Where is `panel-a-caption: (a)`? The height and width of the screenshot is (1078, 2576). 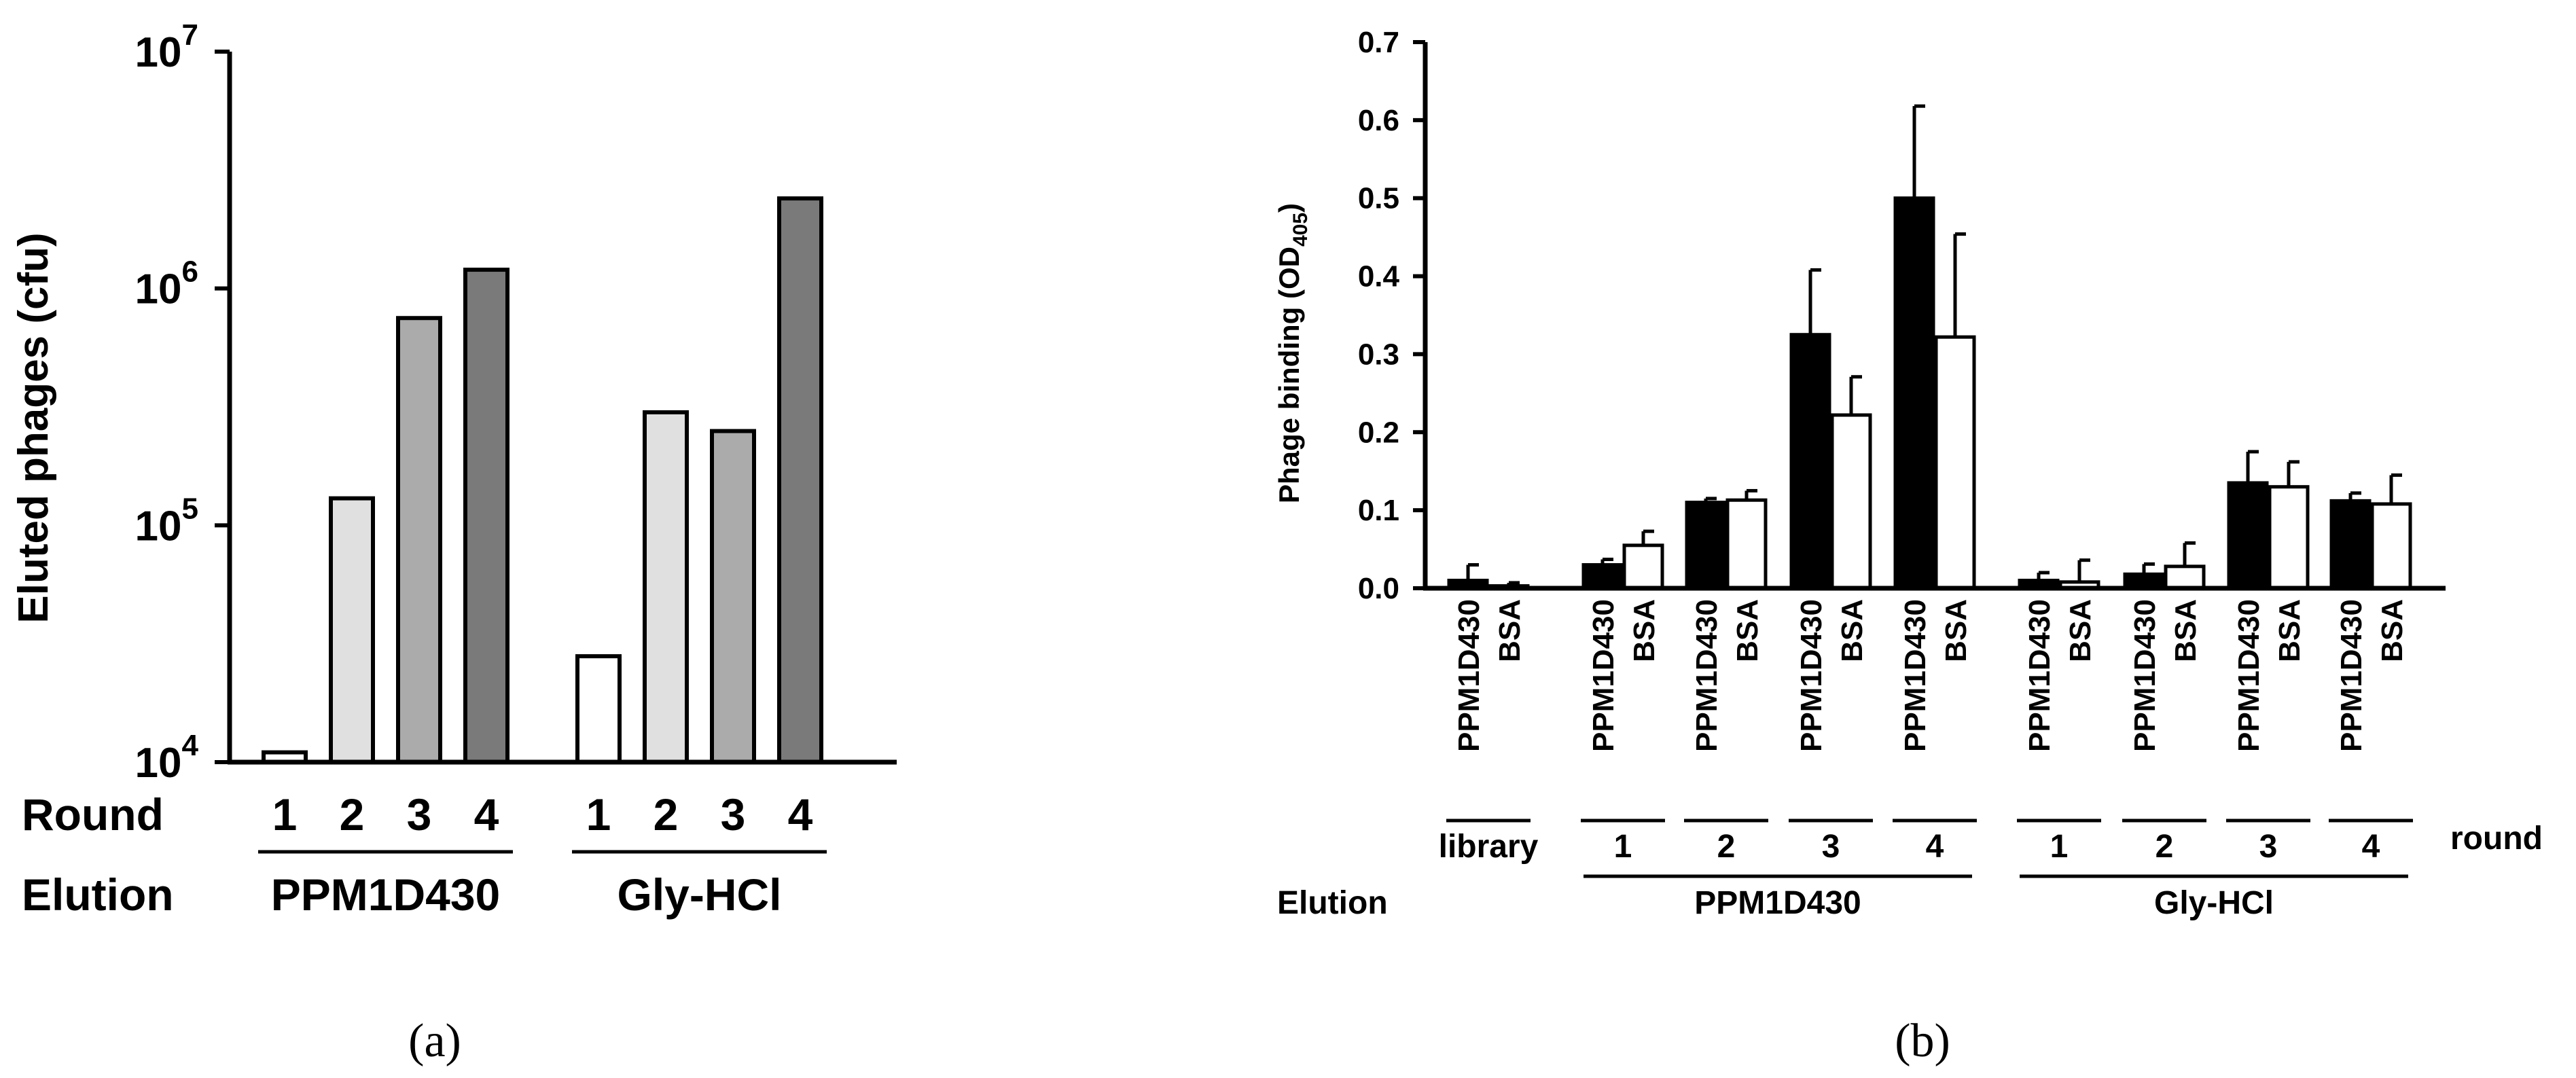
panel-a-caption: (a) is located at coordinates (434, 1041).